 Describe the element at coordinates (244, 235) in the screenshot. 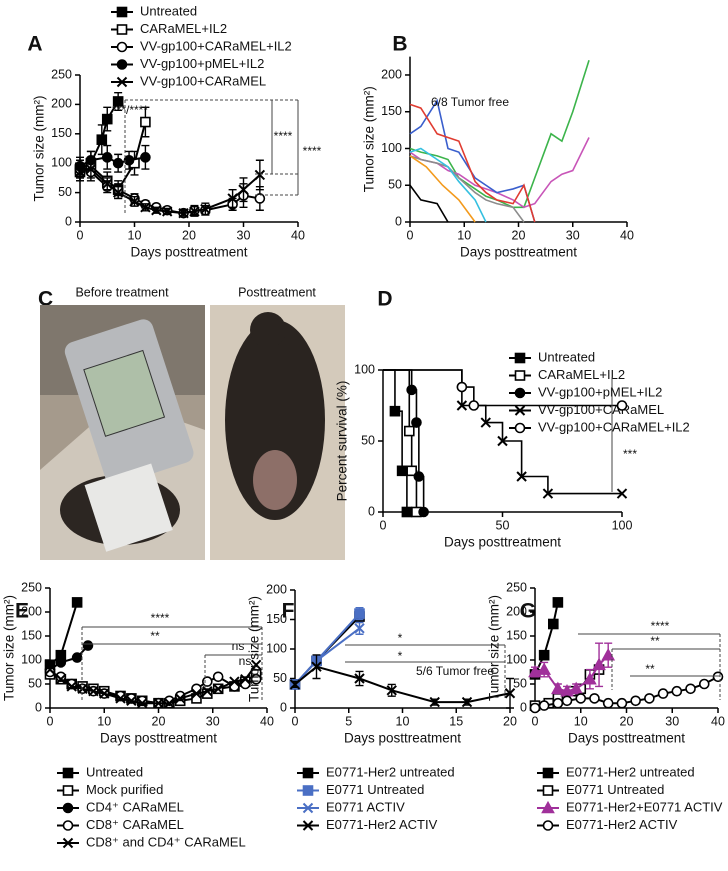

I see `x-tick-label: 30` at that location.